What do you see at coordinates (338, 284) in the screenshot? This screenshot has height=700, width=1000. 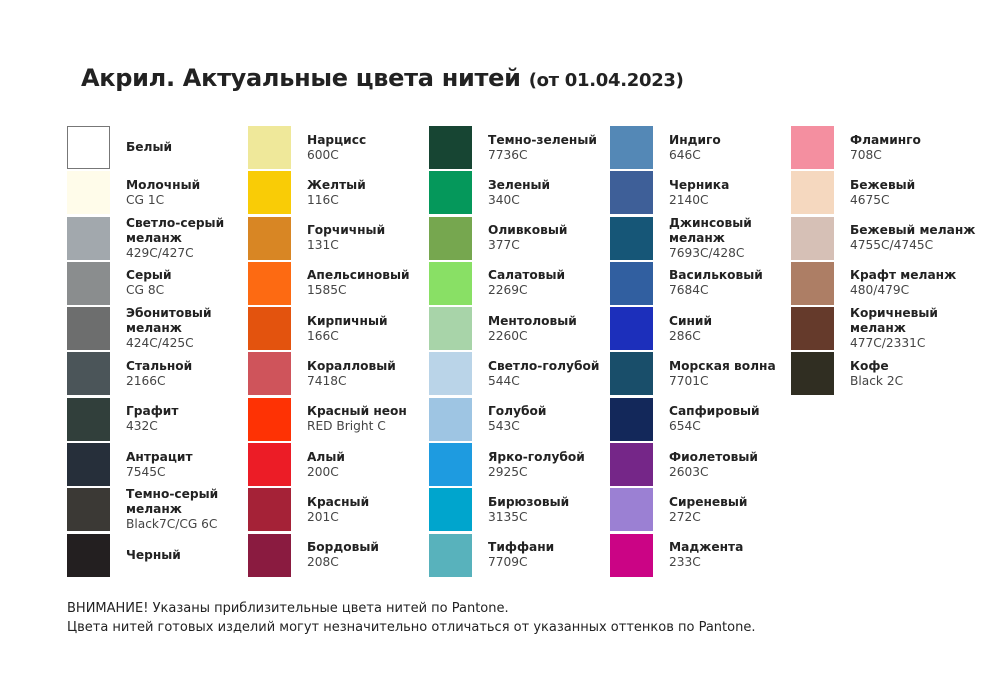 I see `color-item: Апельсиновый 1585C` at bounding box center [338, 284].